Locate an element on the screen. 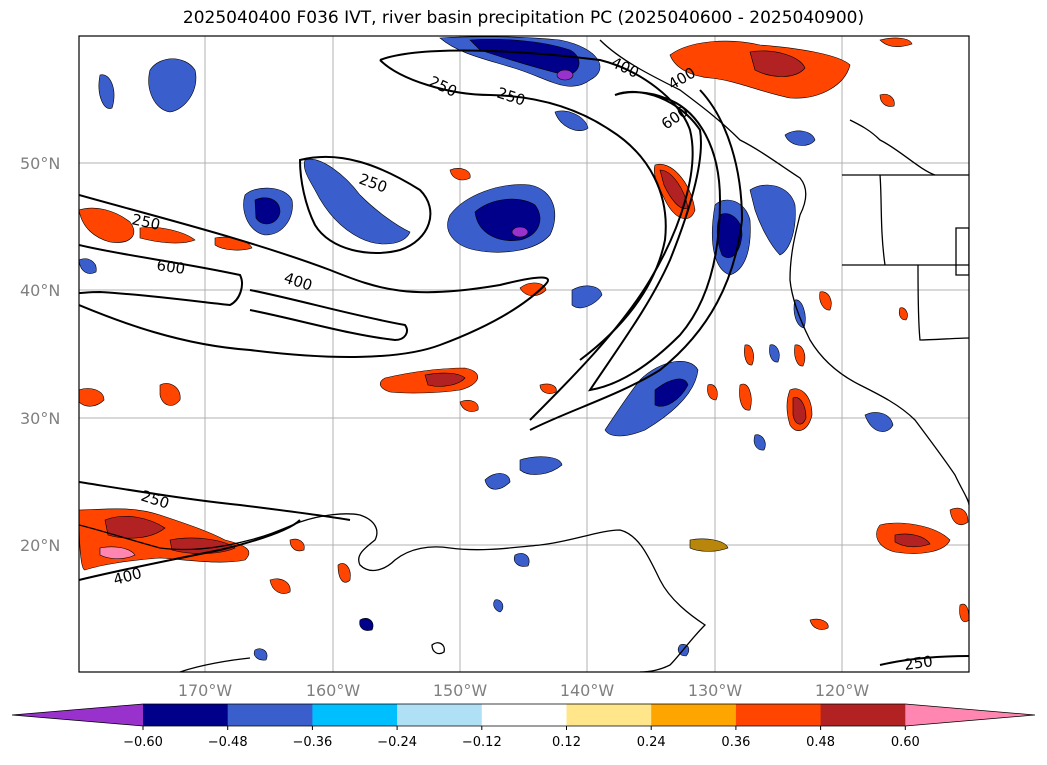 This screenshot has width=1047, height=765. lon-label: 140°W is located at coordinates (587, 690).